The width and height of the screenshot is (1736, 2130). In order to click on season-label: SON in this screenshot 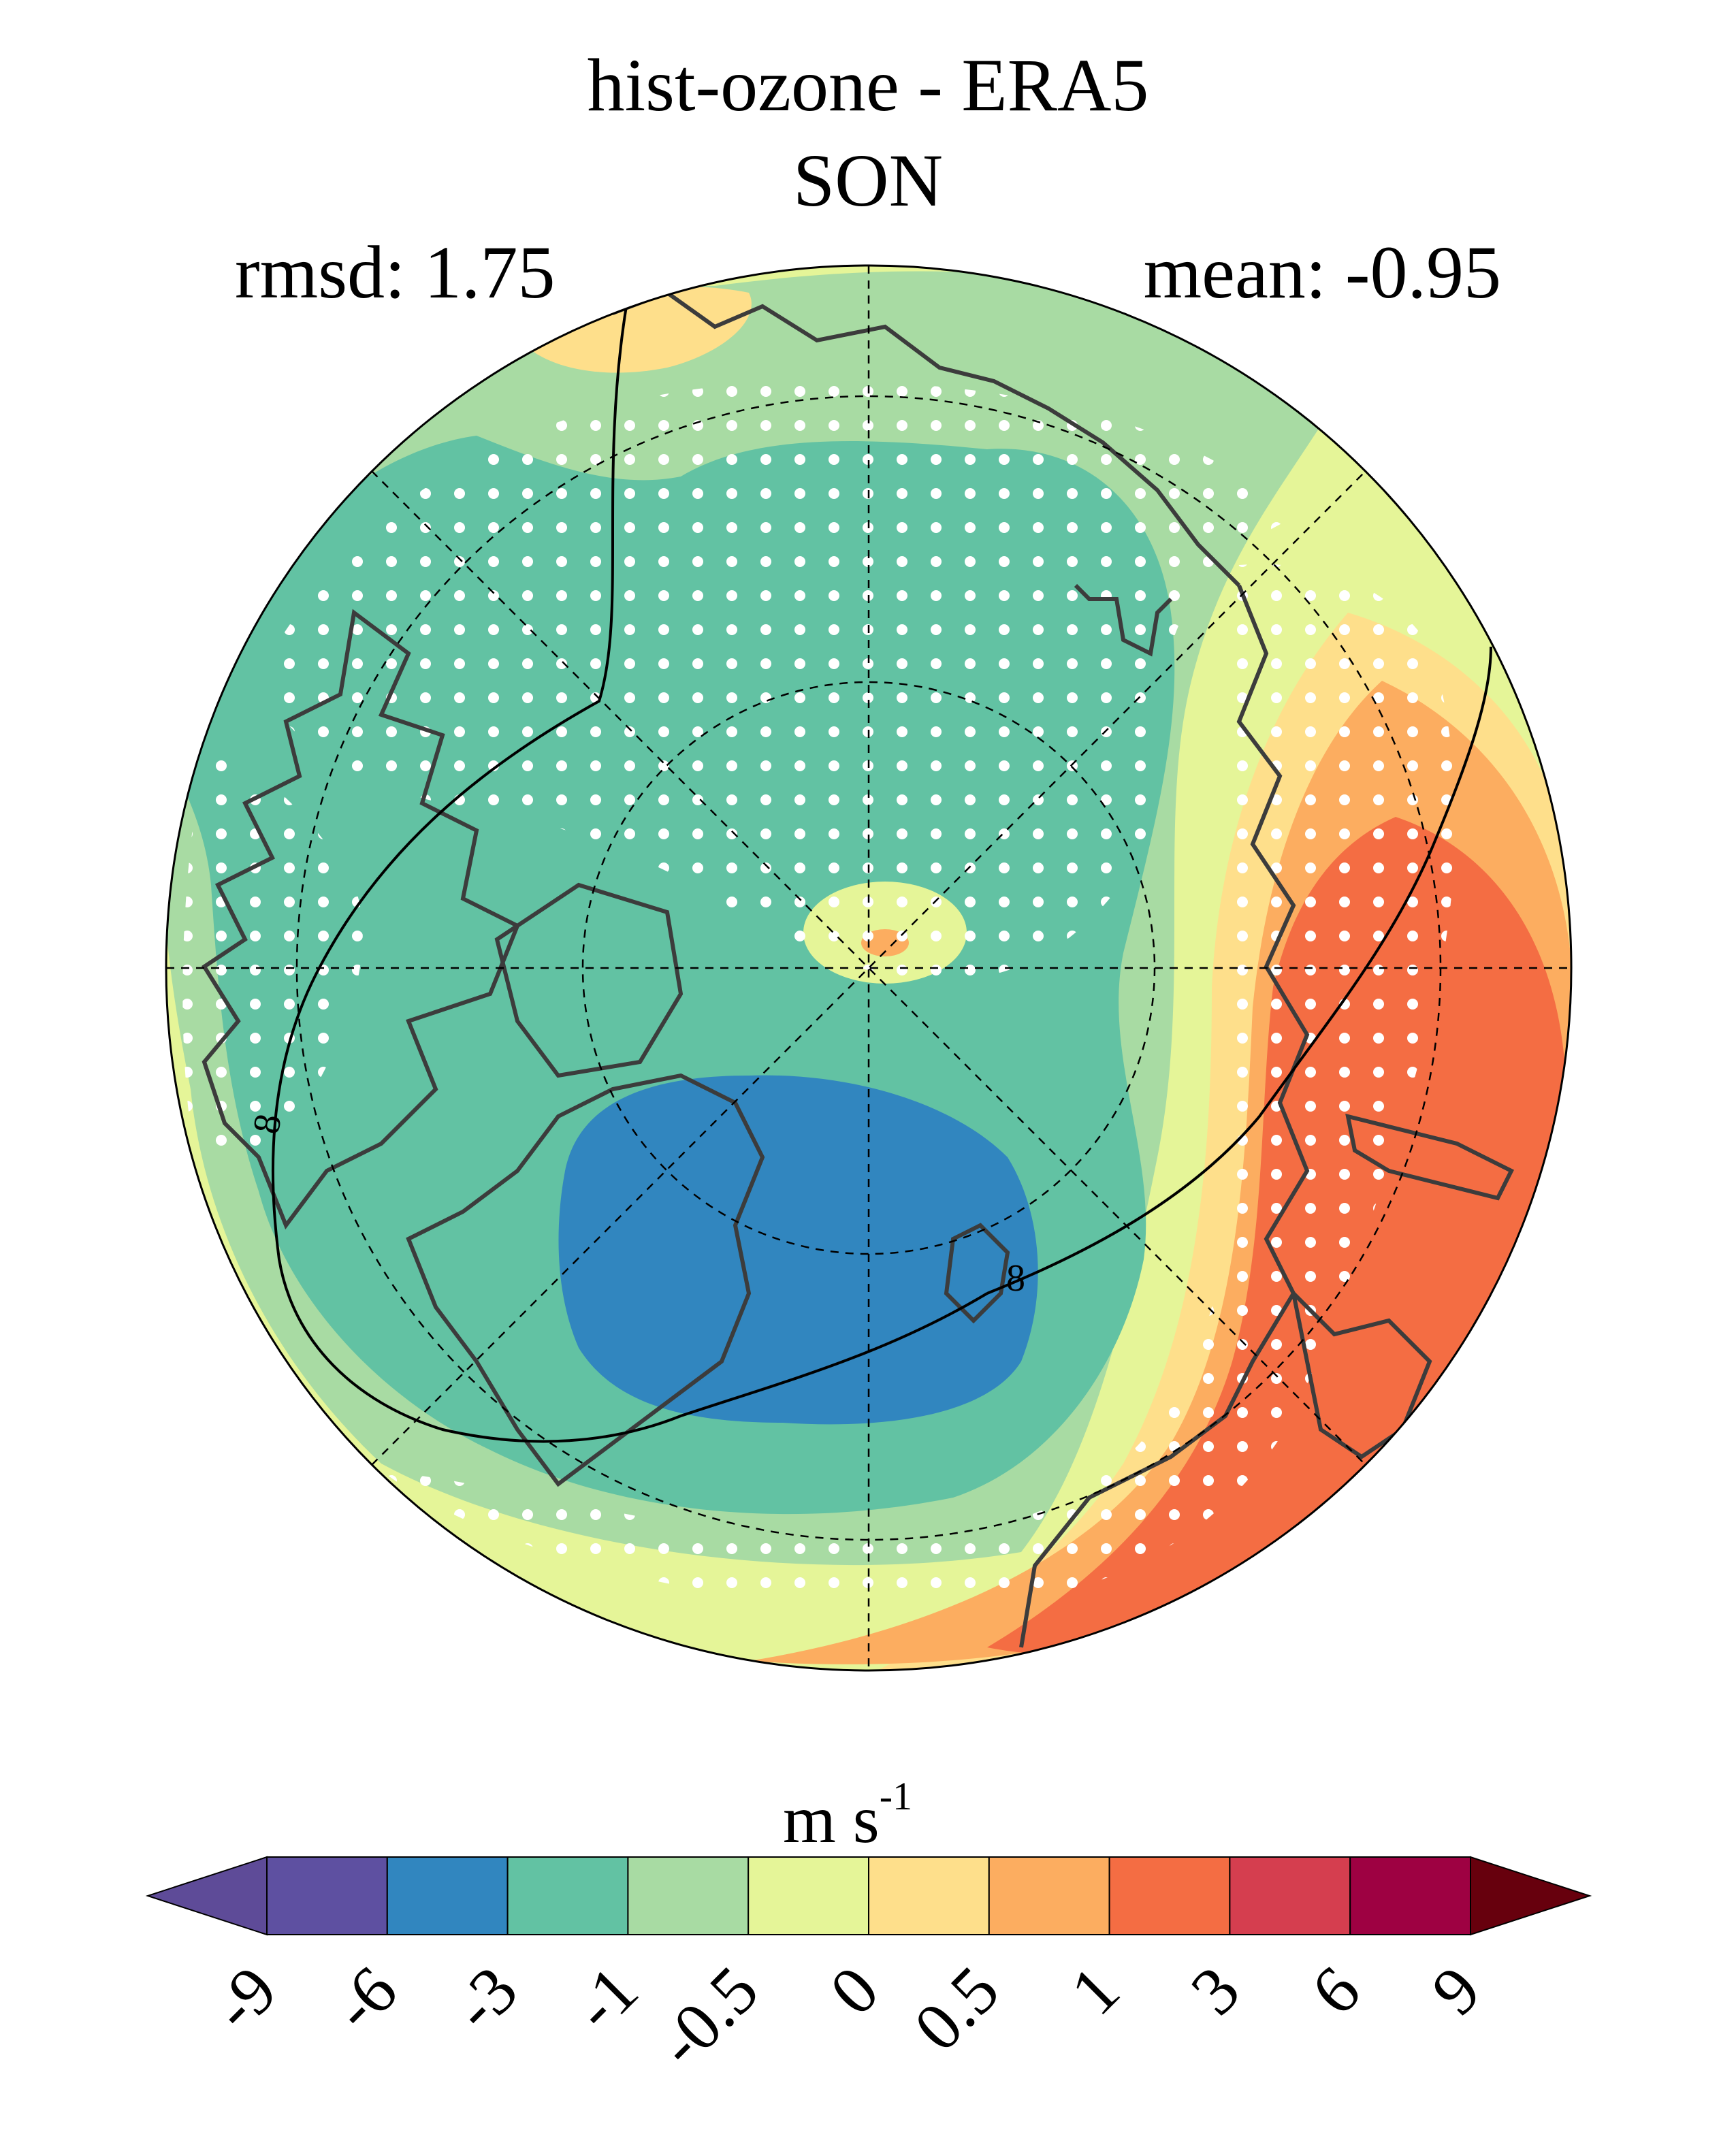, I will do `click(868, 180)`.